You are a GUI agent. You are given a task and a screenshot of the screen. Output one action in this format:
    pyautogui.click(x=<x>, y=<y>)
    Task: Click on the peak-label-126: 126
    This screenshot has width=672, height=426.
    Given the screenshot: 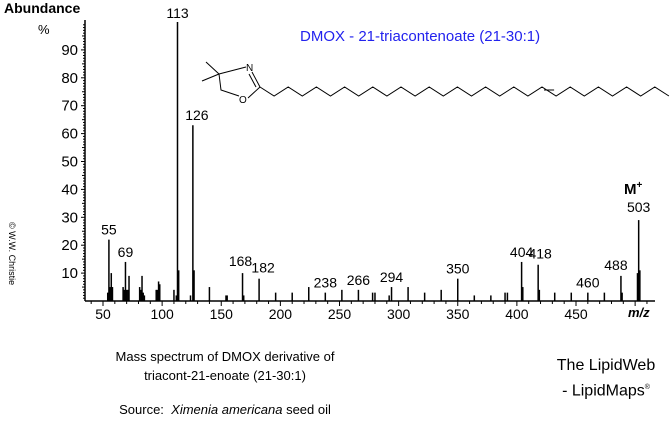 What is the action you would take?
    pyautogui.click(x=197, y=115)
    